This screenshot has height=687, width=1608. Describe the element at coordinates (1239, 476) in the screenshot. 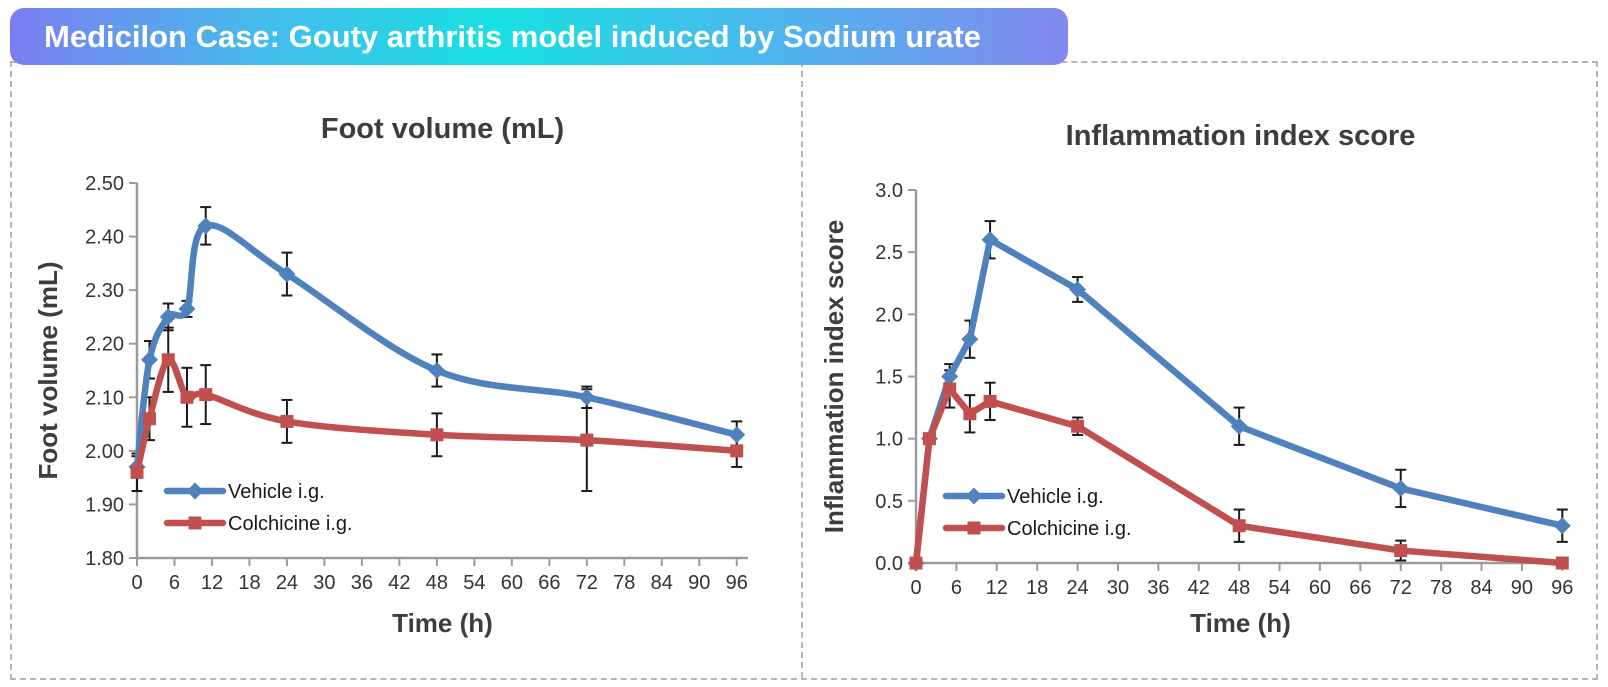

I see `series-markers-colchicine` at that location.